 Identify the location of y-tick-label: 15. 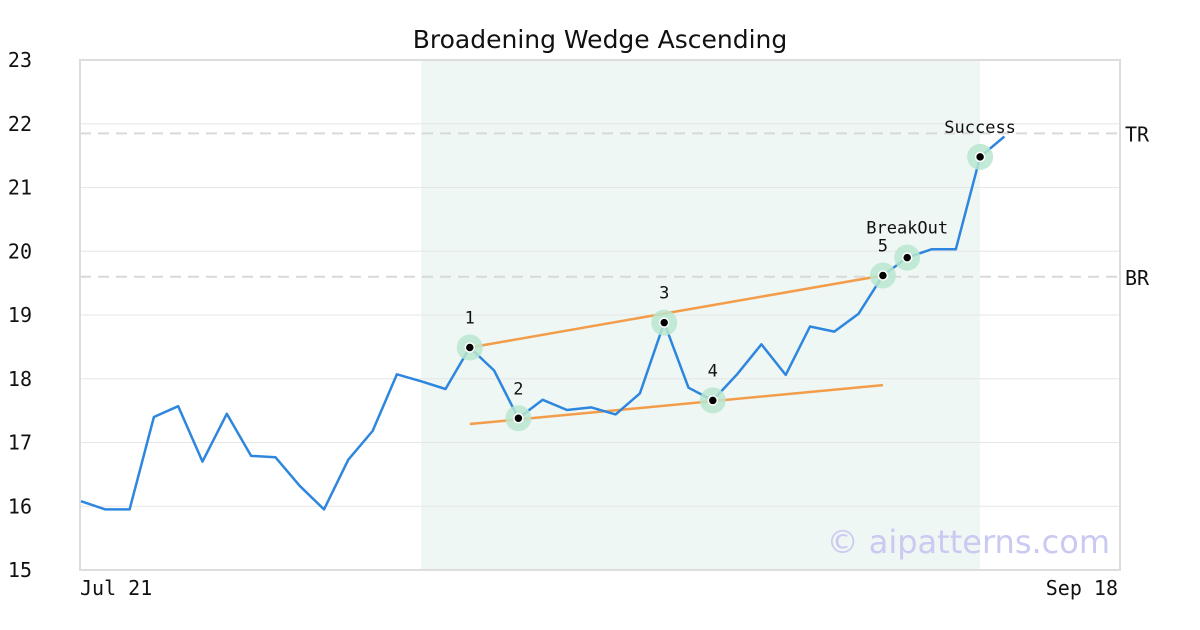
(20, 570).